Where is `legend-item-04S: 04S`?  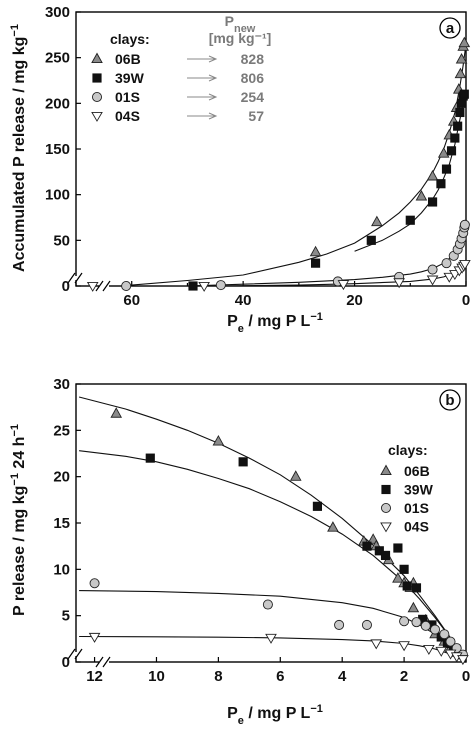 legend-item-04S: 04S is located at coordinates (404, 527).